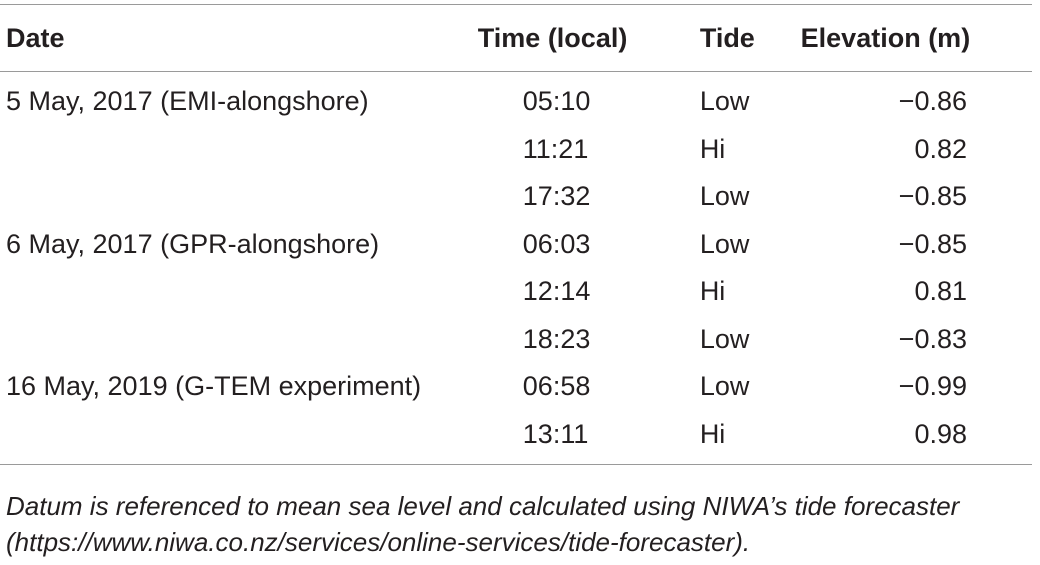 The image size is (1040, 565). Describe the element at coordinates (193, 243) in the screenshot. I see `cell-date: 6 May, 2017 (GPR-alongshore)` at that location.